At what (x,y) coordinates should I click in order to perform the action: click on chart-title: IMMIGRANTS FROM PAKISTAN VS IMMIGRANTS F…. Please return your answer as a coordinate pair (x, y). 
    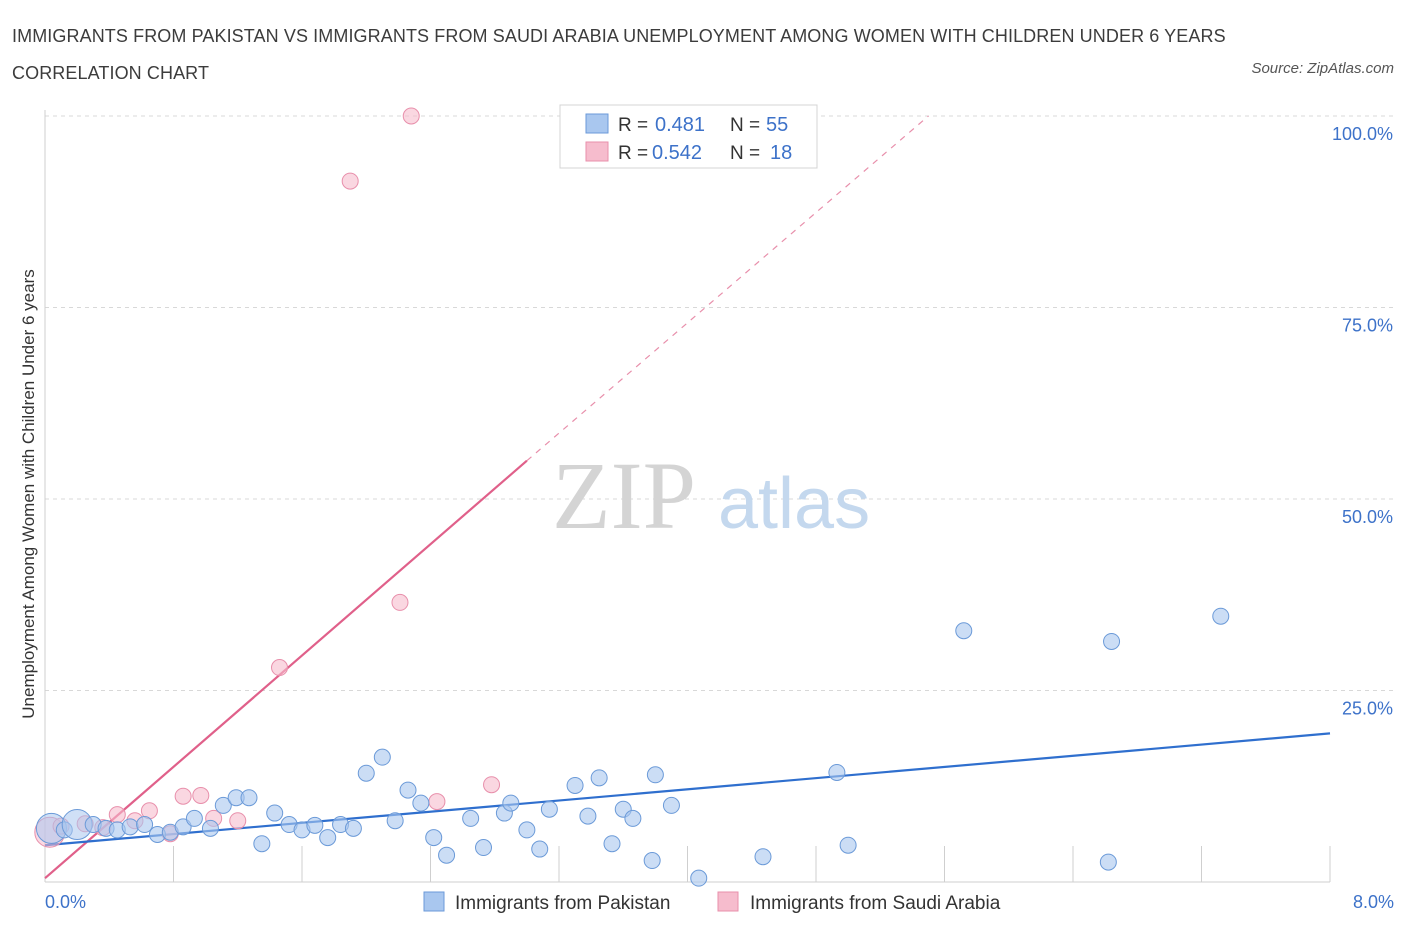
    Looking at the image, I should click on (619, 54).